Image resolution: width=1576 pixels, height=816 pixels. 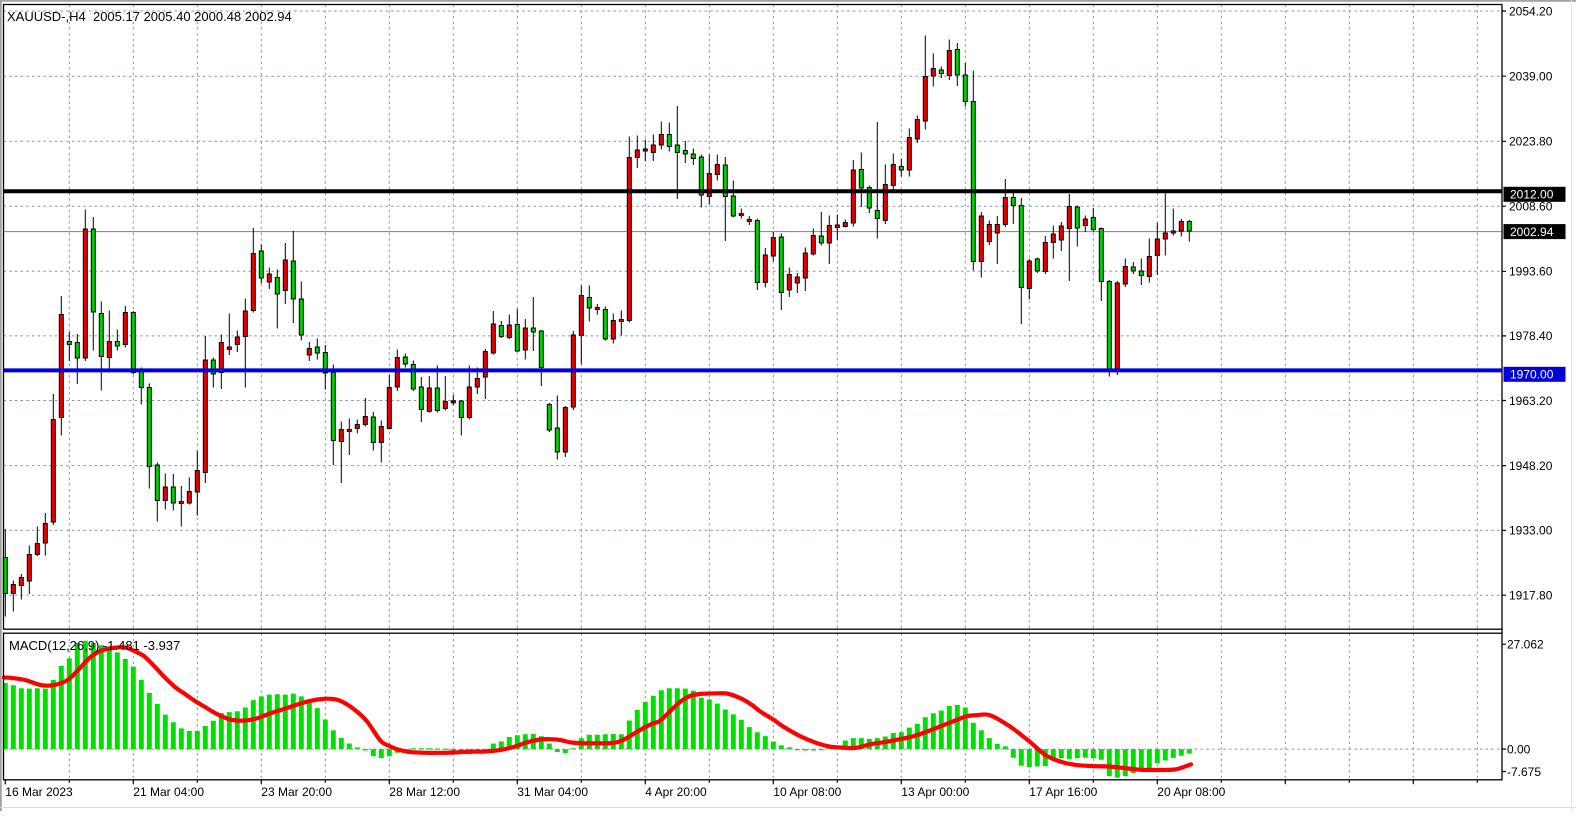 I want to click on svg-text: 1917.80, so click(x=1531, y=596).